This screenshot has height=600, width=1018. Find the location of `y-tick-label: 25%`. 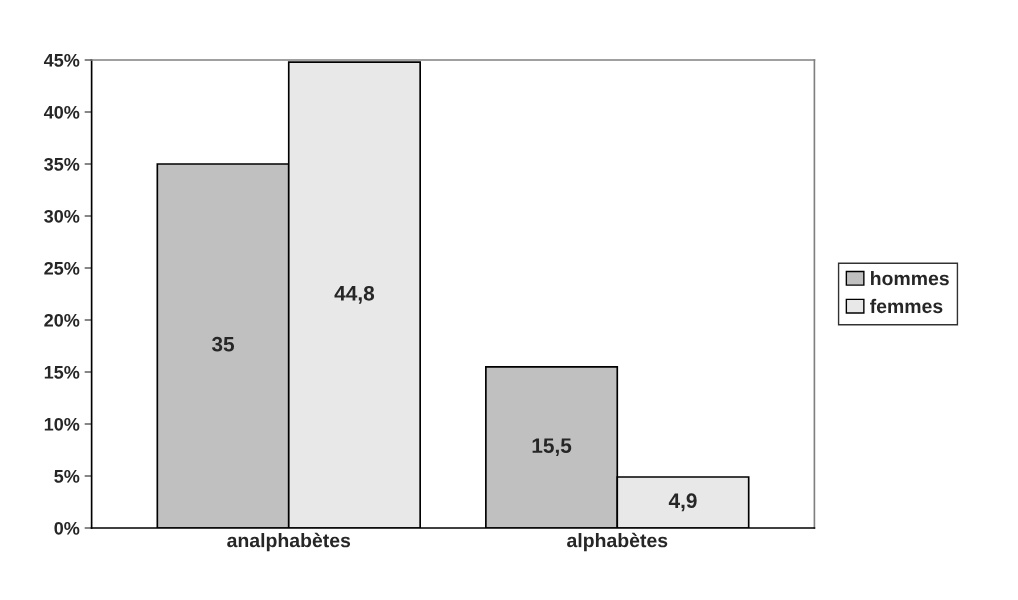

y-tick-label: 25% is located at coordinates (62, 268).